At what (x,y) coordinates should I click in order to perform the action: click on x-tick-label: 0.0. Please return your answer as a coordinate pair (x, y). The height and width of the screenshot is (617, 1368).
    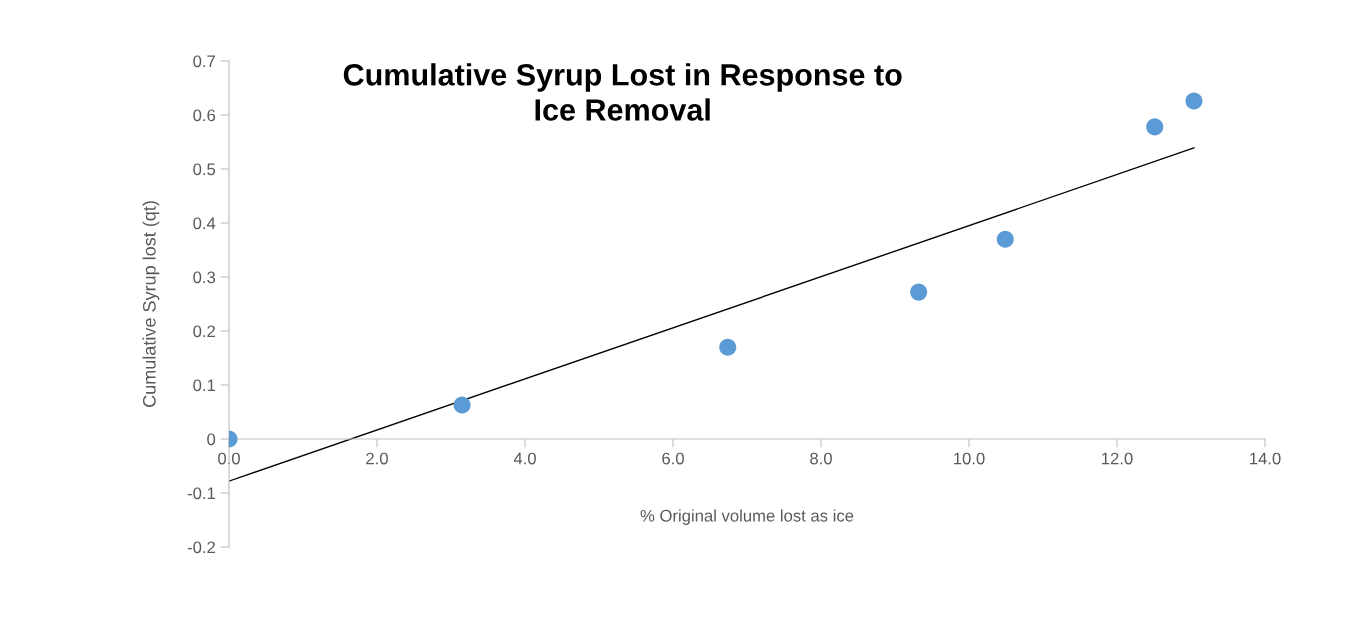
    Looking at the image, I should click on (229, 458).